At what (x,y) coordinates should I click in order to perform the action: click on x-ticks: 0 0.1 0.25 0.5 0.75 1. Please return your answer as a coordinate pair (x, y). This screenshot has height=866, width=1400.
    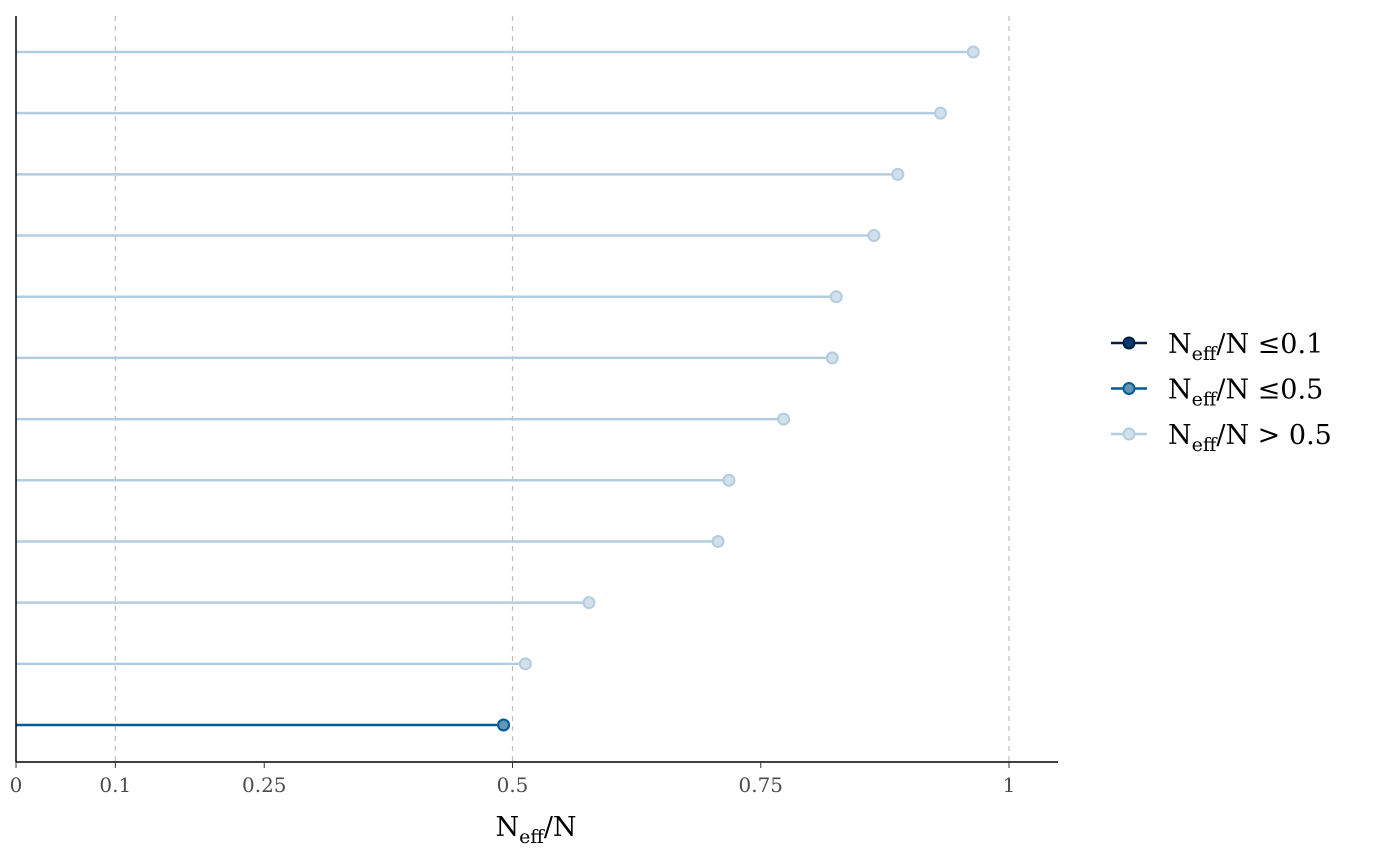
    Looking at the image, I should click on (513, 779).